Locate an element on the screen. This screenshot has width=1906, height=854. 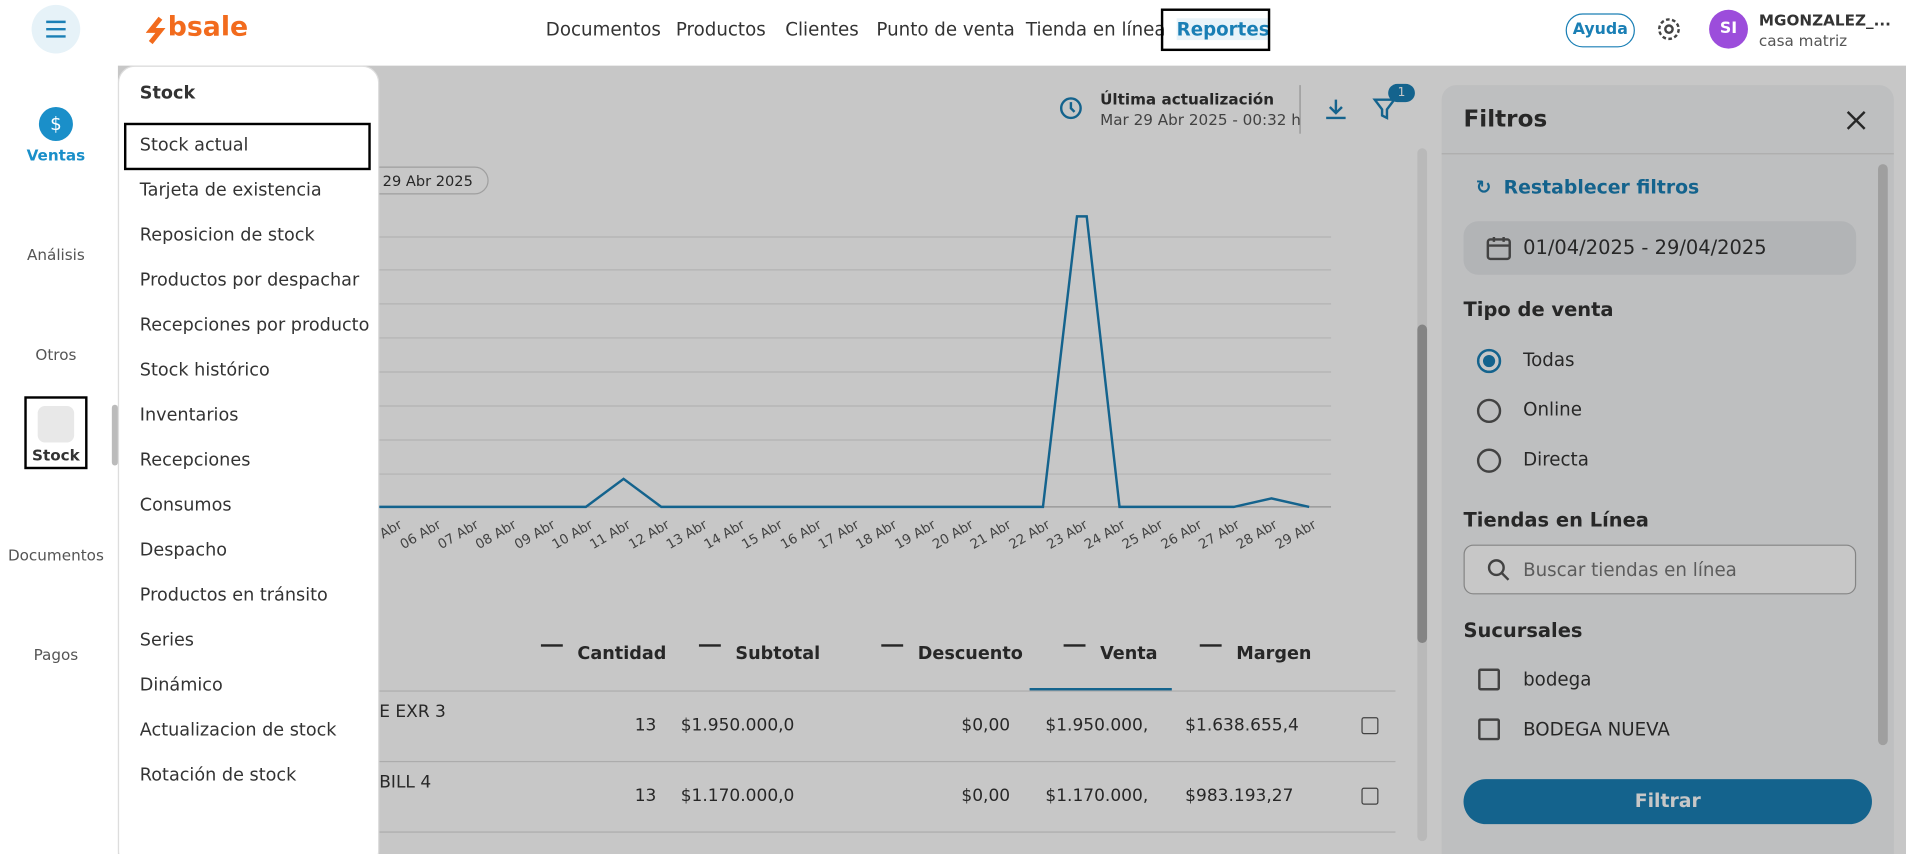
reset-filters: ↻ Restablecer filtros is located at coordinates (1587, 187).